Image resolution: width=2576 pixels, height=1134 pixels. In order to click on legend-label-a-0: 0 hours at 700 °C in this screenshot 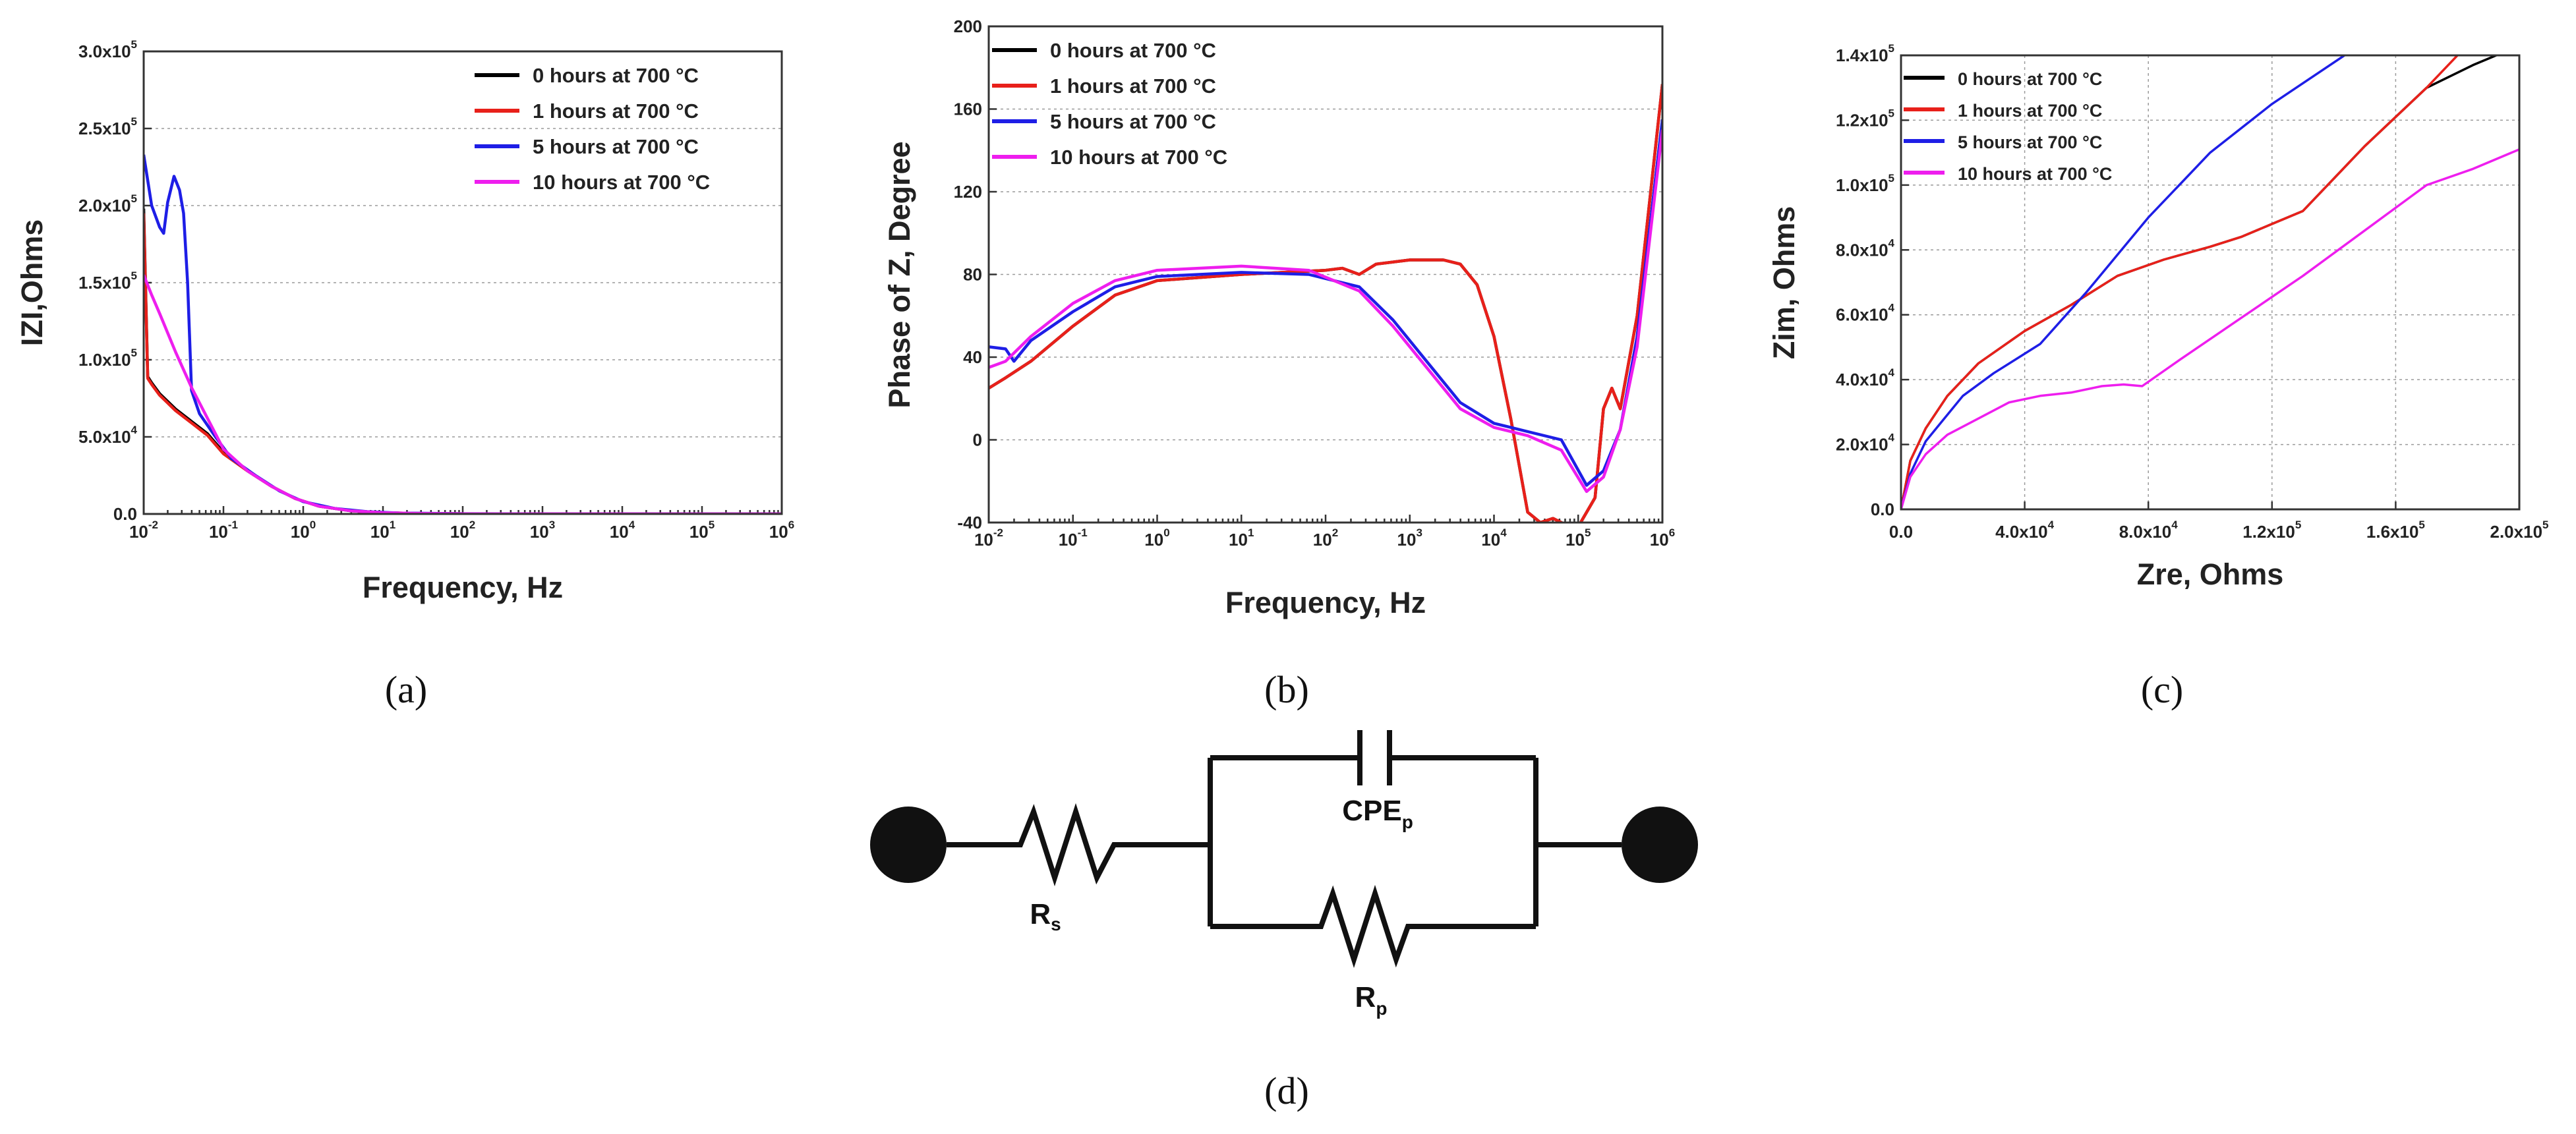, I will do `click(616, 75)`.